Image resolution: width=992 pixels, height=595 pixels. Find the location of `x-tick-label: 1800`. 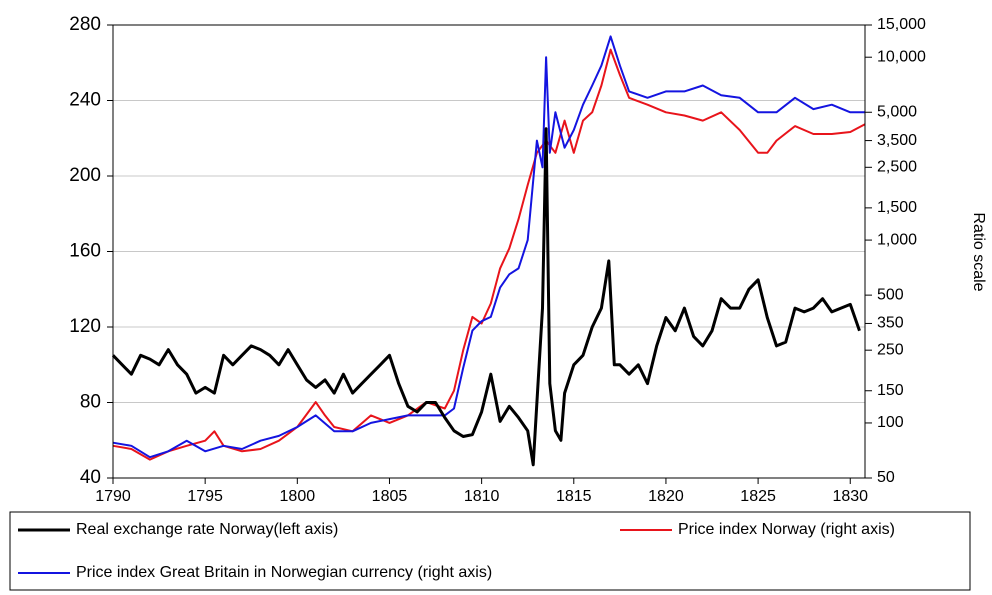

x-tick-label: 1800 is located at coordinates (298, 496).